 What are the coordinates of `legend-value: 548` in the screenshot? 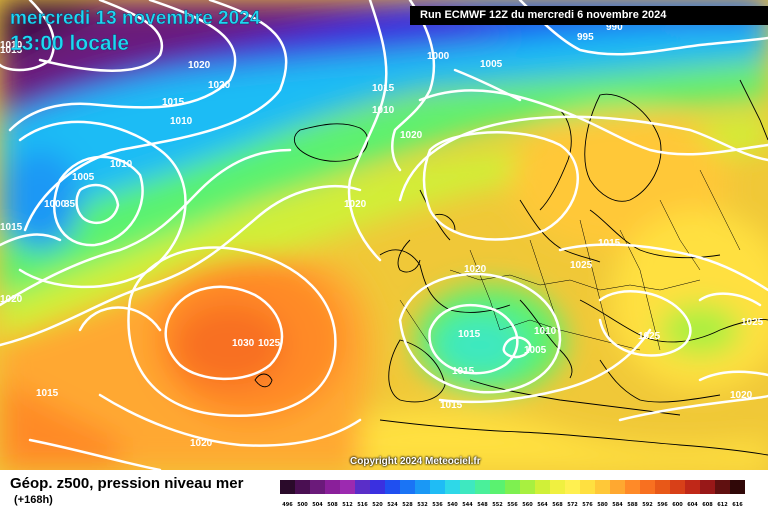 It's located at (482, 505).